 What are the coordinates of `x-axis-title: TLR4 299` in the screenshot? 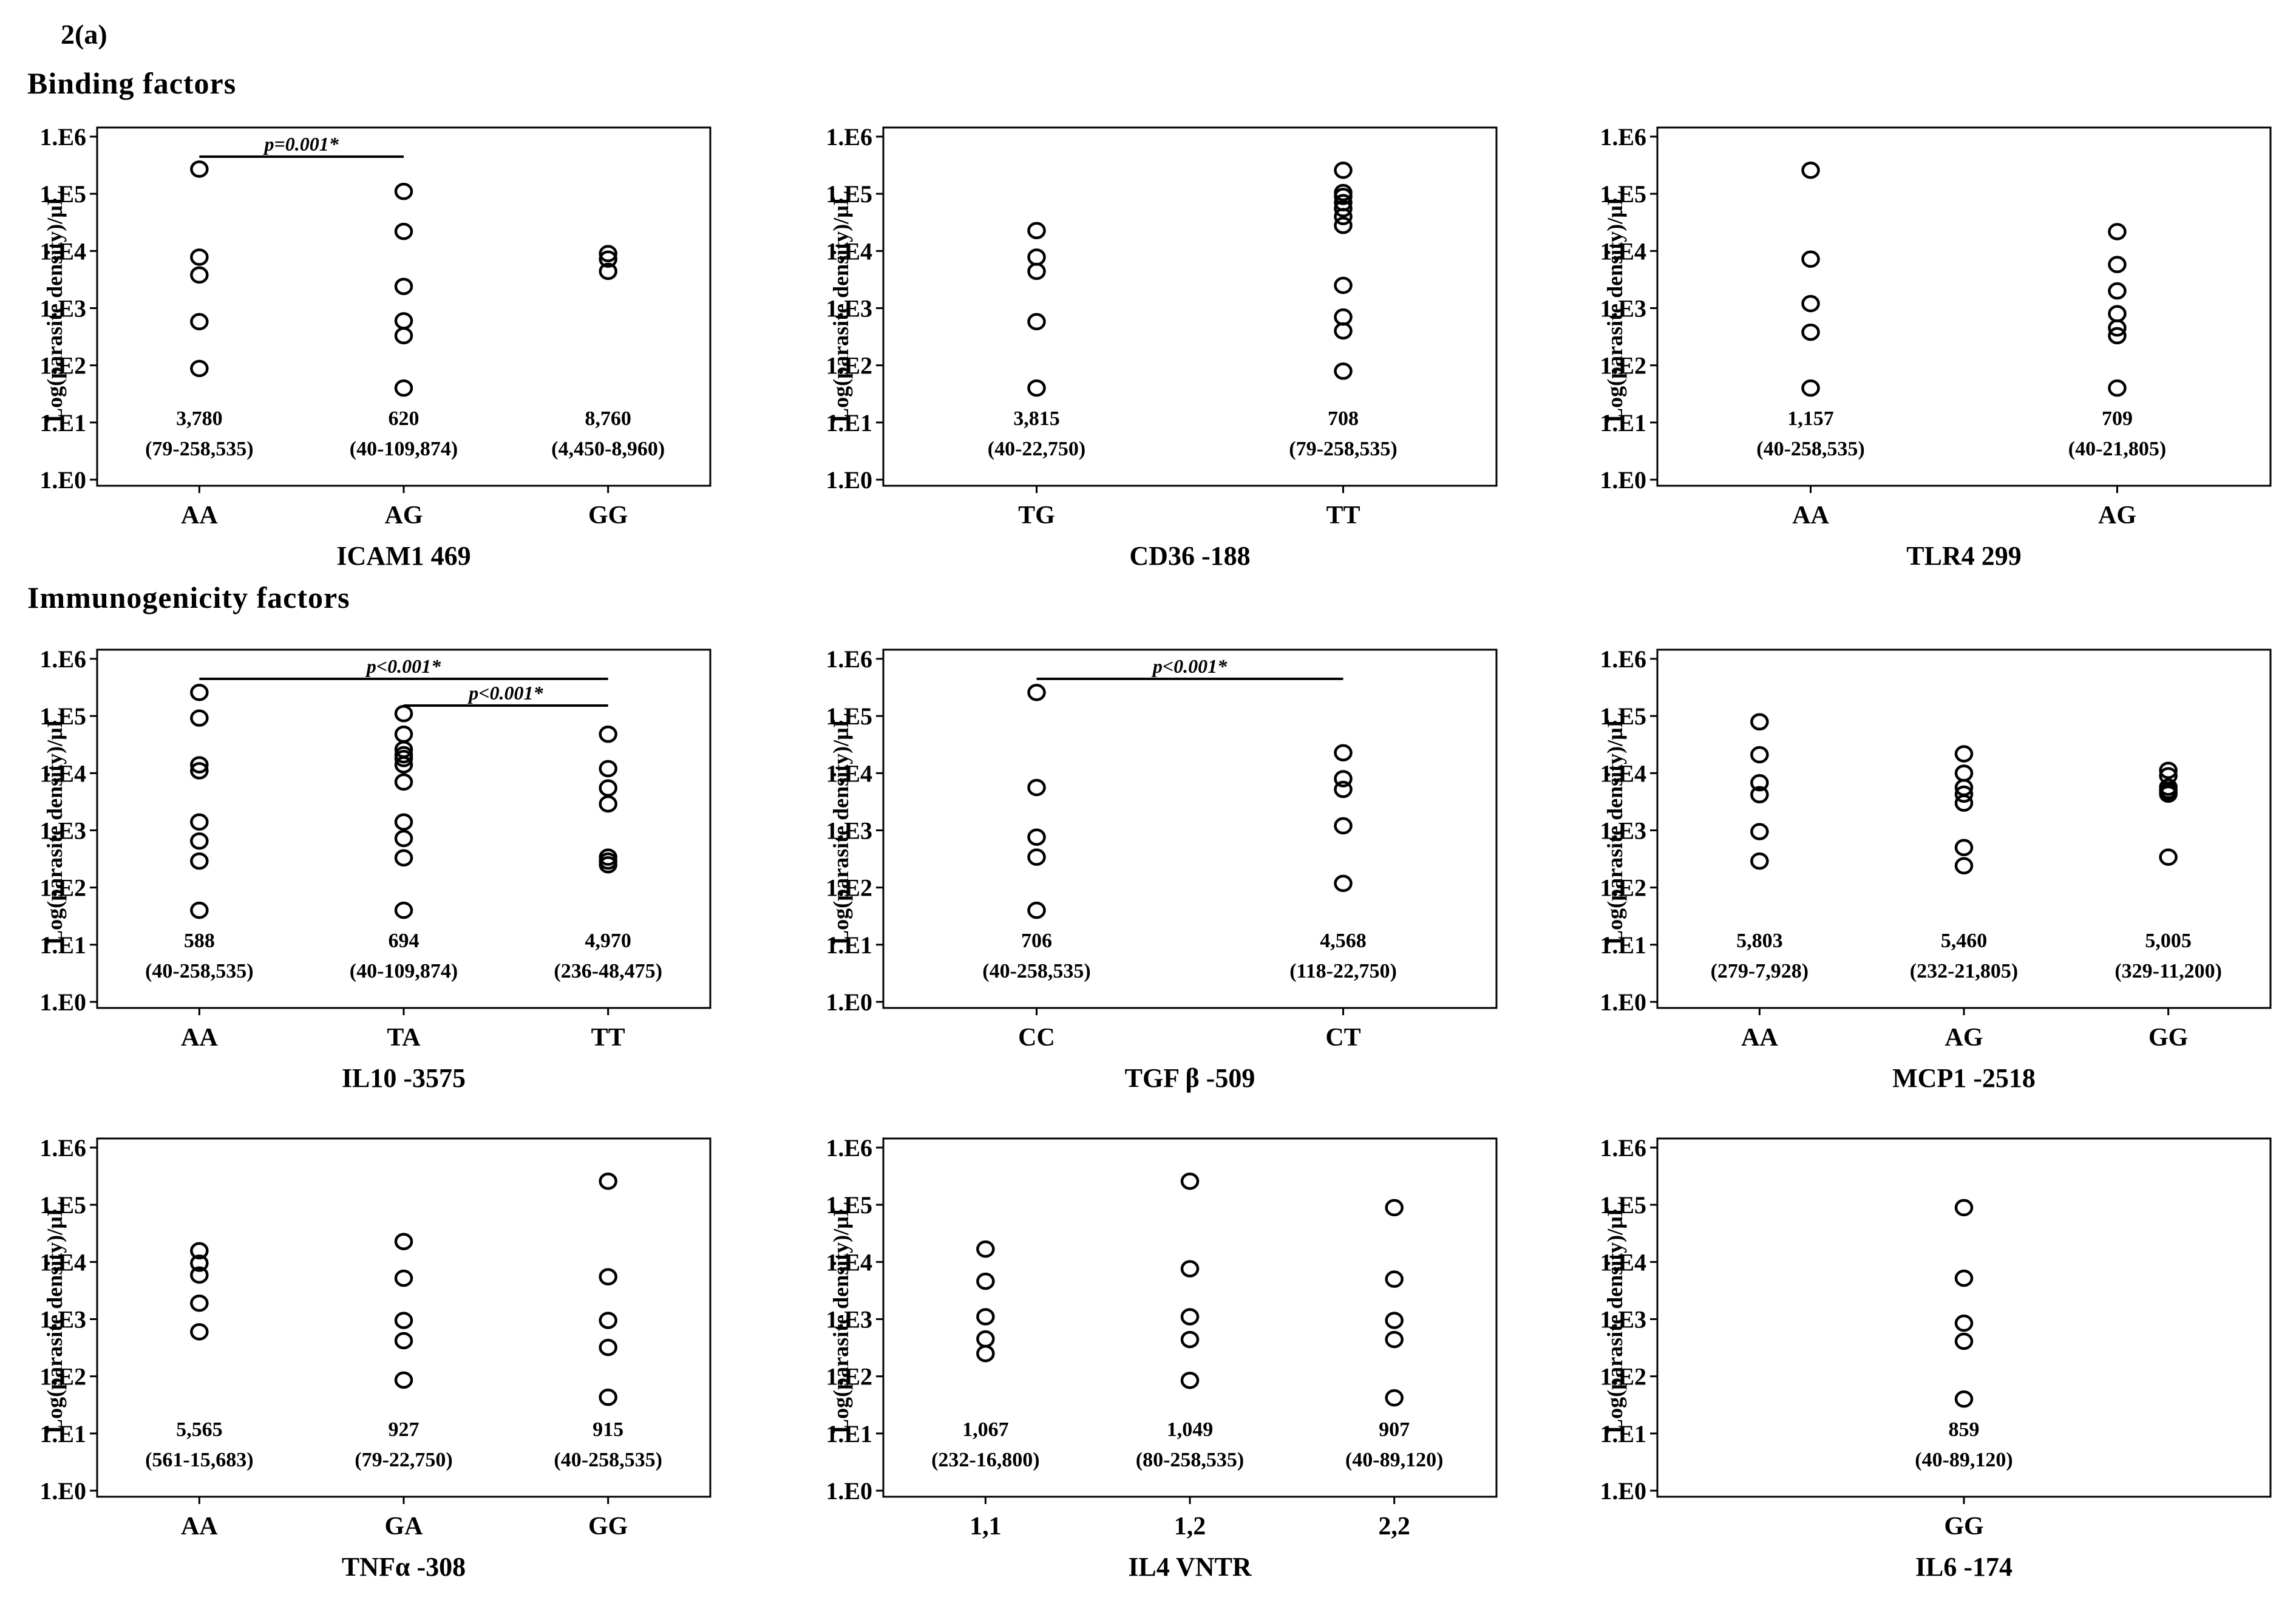 It's located at (1963, 556).